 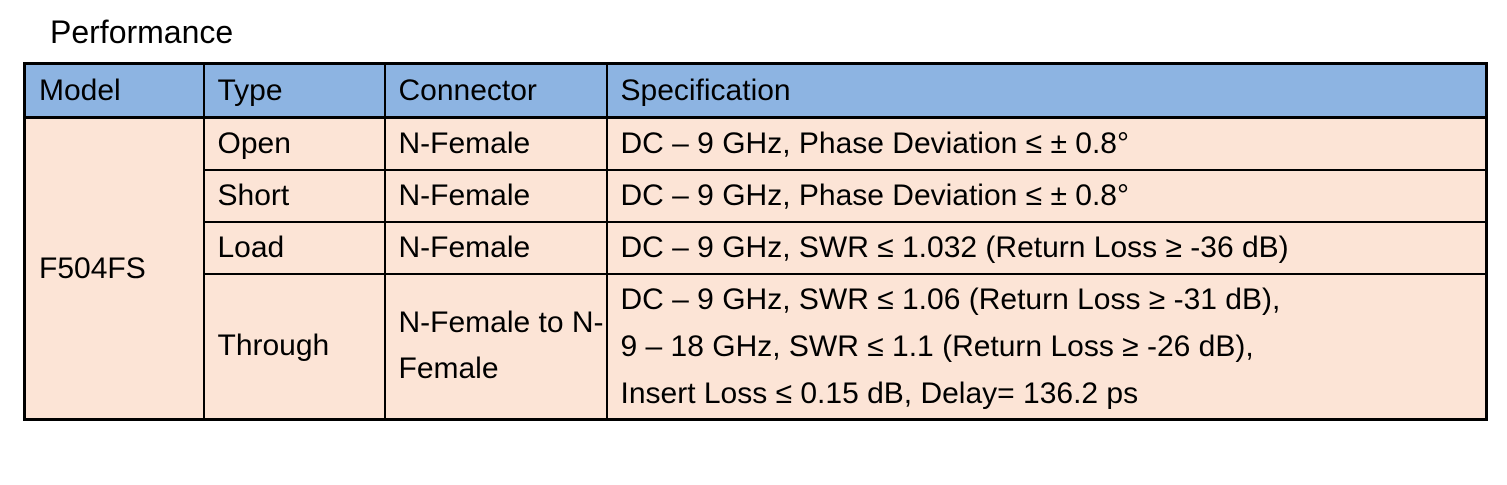 I want to click on header-model: Model, so click(x=114, y=90).